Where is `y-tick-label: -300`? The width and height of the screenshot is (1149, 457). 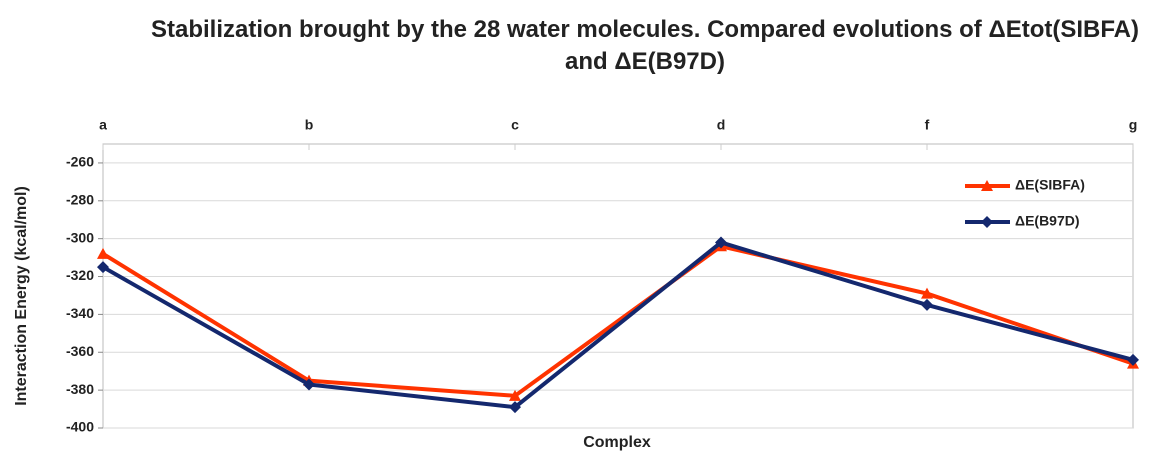
y-tick-label: -300 is located at coordinates (80, 237).